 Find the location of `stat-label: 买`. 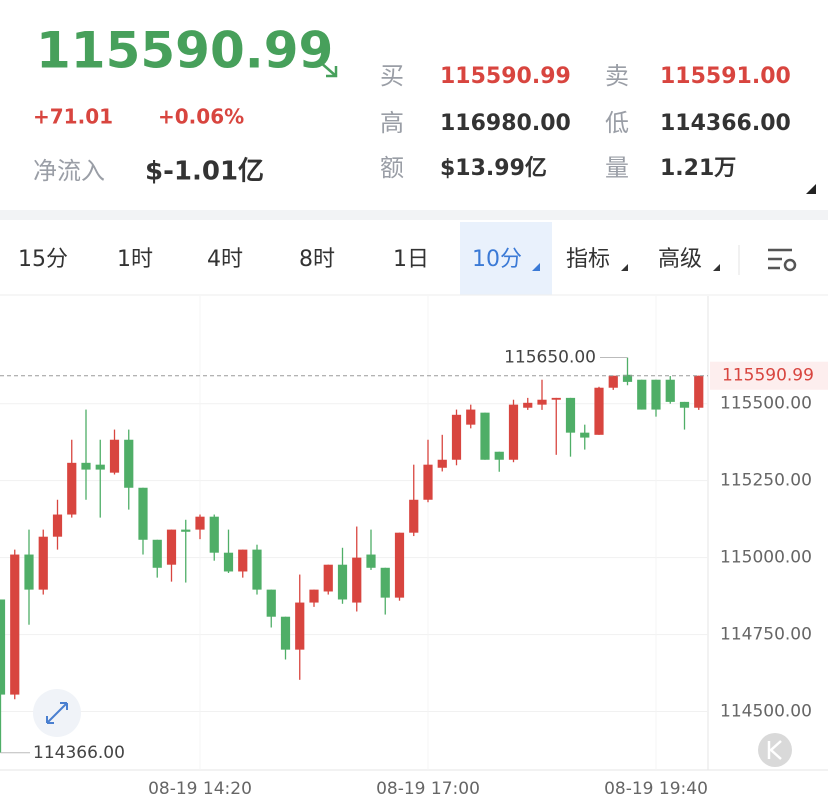

stat-label: 买 is located at coordinates (392, 76).